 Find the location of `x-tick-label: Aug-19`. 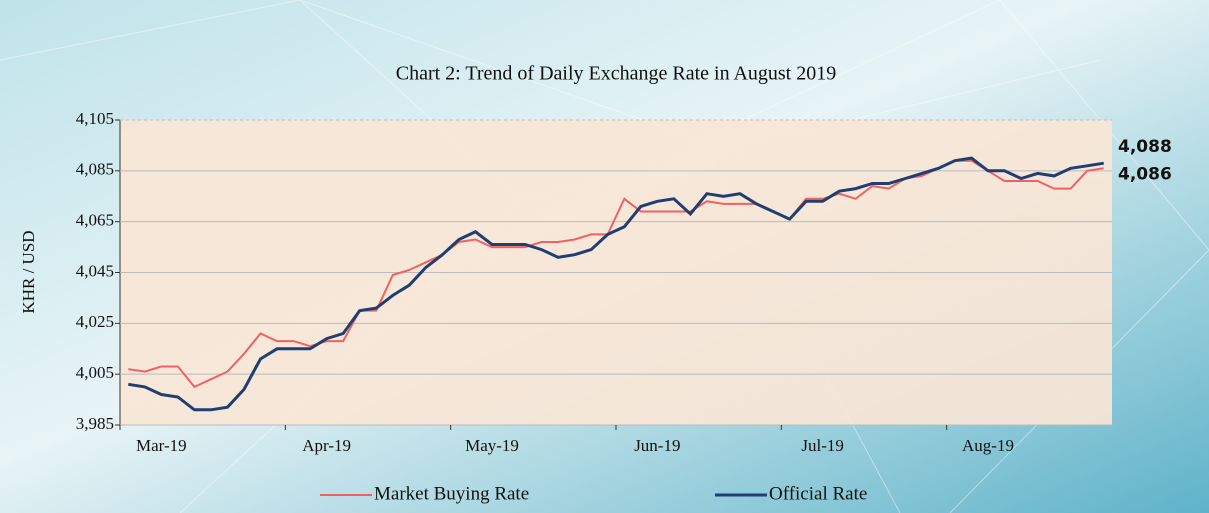

x-tick-label: Aug-19 is located at coordinates (988, 445).